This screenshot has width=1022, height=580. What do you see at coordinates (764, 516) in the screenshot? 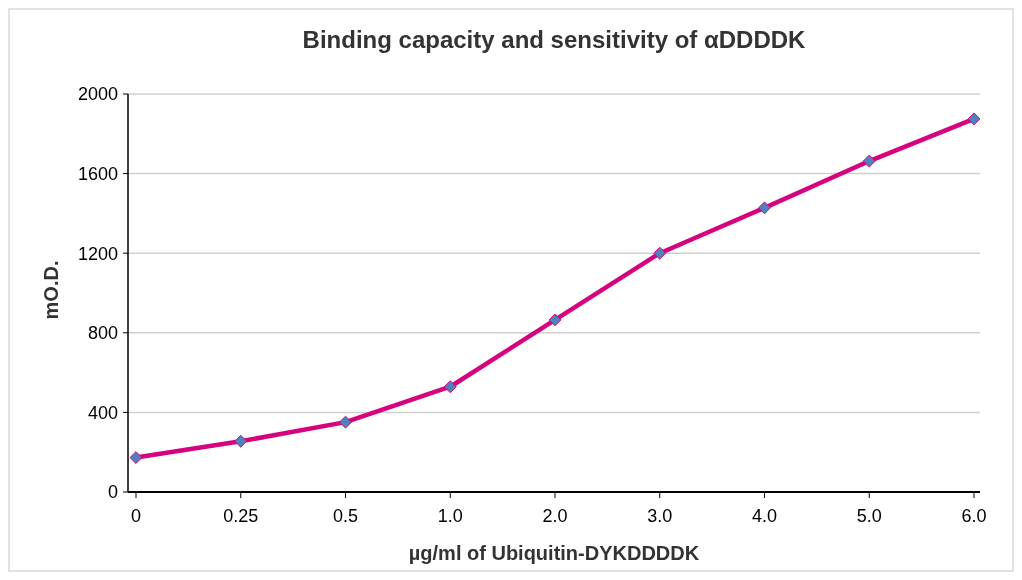
I see `x-tick-label: 4.0` at bounding box center [764, 516].